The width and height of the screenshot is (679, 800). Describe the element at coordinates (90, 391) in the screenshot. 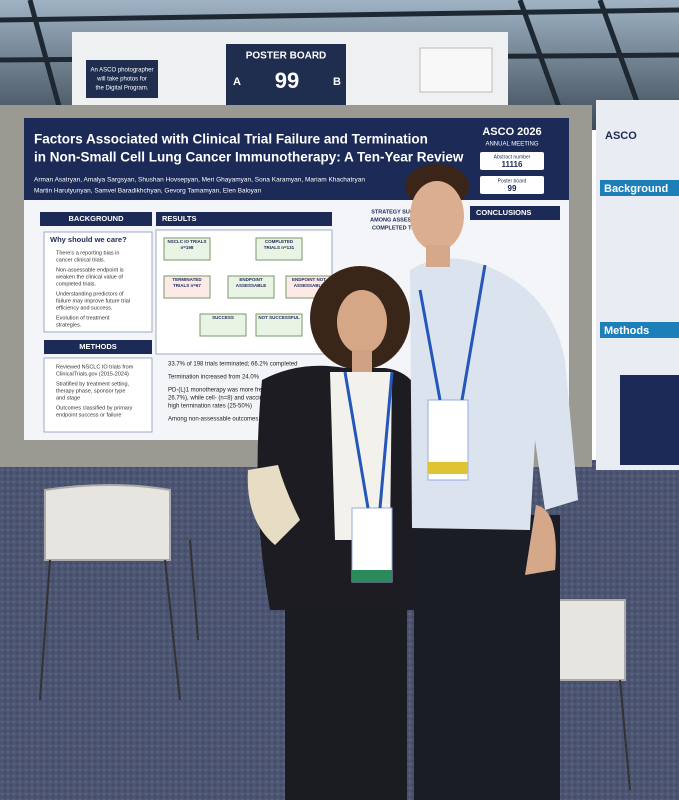

I see `bullet-text: therapy phase, sponsor type` at that location.